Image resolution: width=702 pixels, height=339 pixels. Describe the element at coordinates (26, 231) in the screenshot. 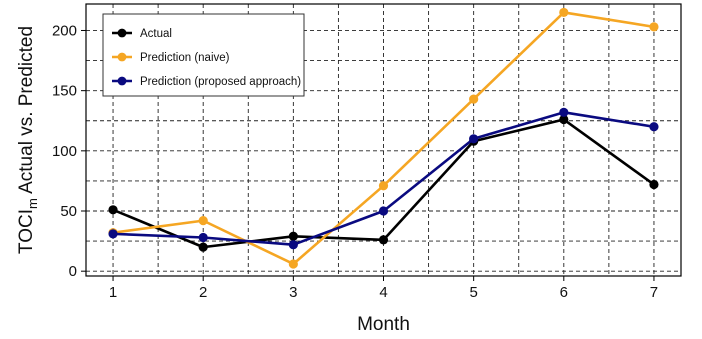

I see `y-axis-label-prefix: TOCI` at that location.